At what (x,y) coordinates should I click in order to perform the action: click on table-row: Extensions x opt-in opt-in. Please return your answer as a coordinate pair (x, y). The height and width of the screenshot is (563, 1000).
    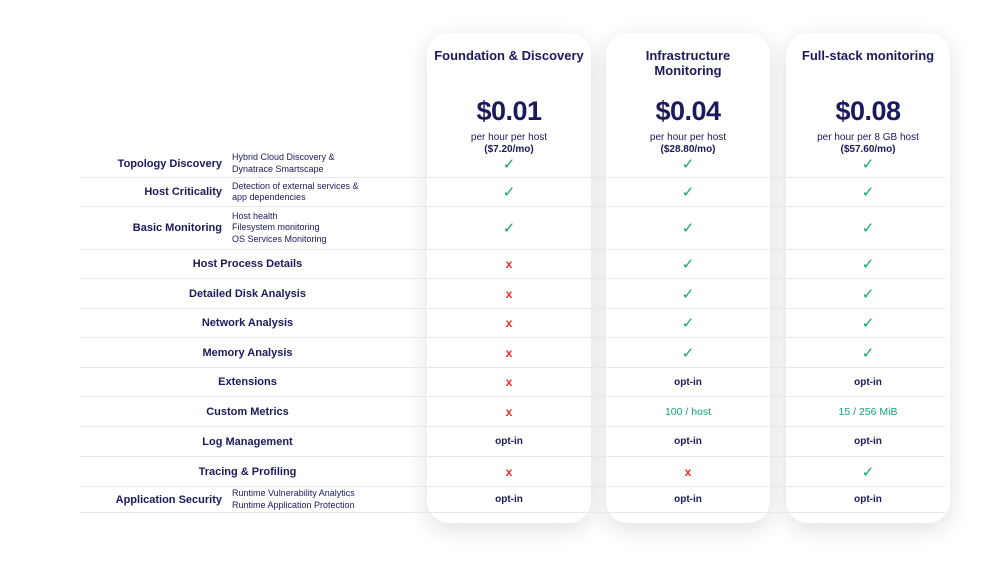
    Looking at the image, I should click on (512, 382).